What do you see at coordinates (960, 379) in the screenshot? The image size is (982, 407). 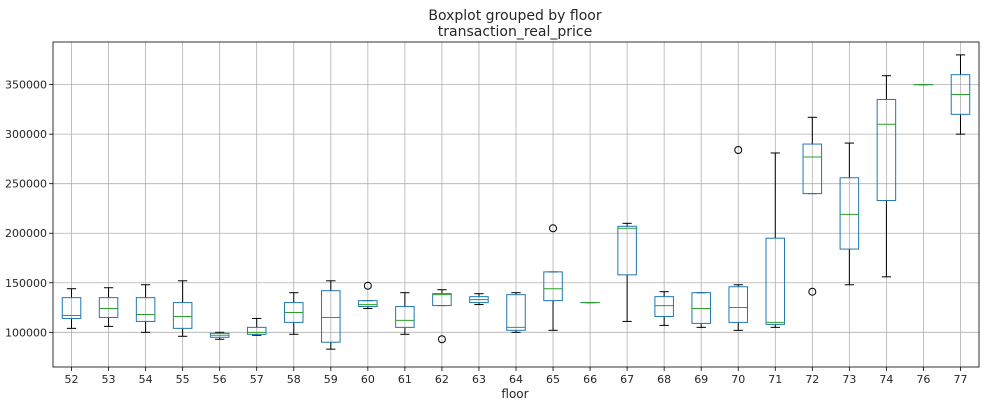 I see `x-tick-label: 77` at bounding box center [960, 379].